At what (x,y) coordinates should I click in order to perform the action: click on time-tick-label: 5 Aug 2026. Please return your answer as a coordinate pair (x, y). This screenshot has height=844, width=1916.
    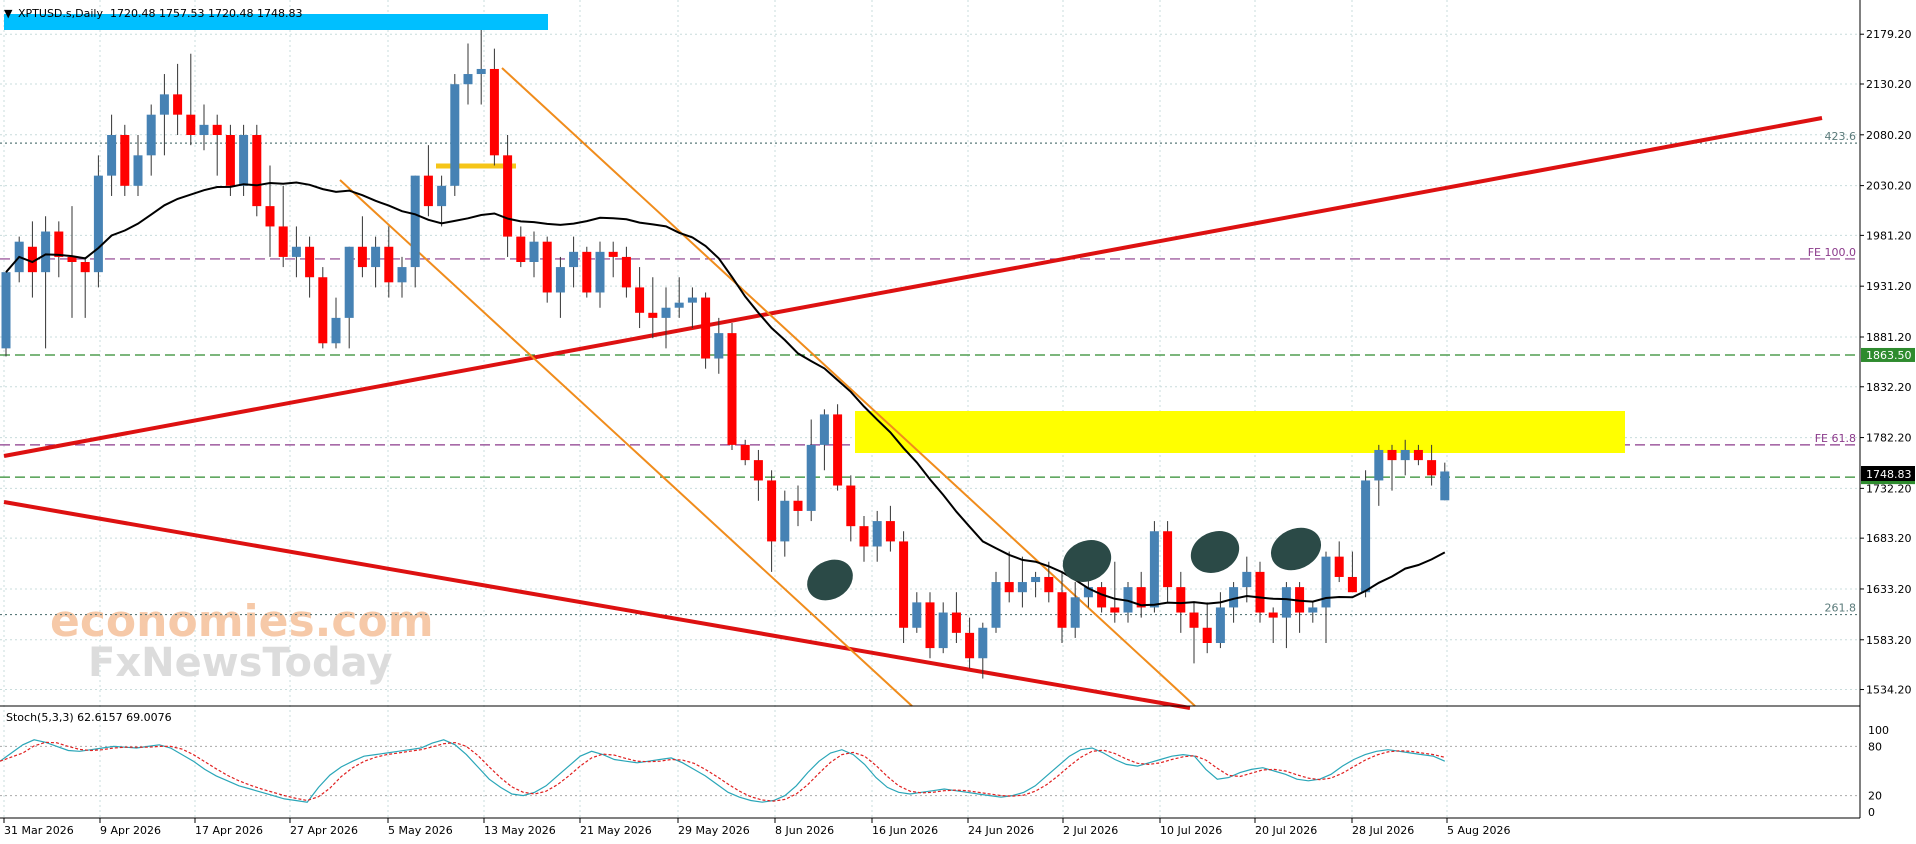
    Looking at the image, I should click on (1478, 830).